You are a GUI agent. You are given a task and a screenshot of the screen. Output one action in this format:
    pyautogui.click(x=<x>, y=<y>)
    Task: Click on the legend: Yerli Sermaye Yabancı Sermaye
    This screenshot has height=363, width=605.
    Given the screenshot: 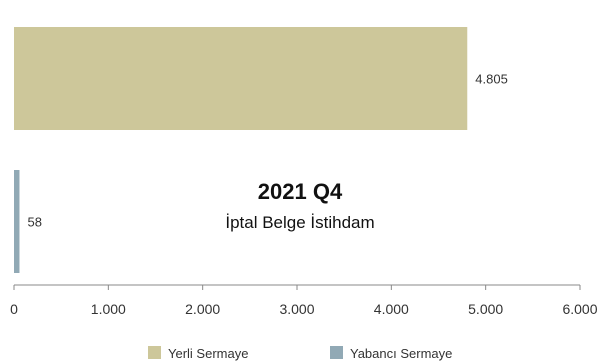 What is the action you would take?
    pyautogui.click(x=300, y=353)
    